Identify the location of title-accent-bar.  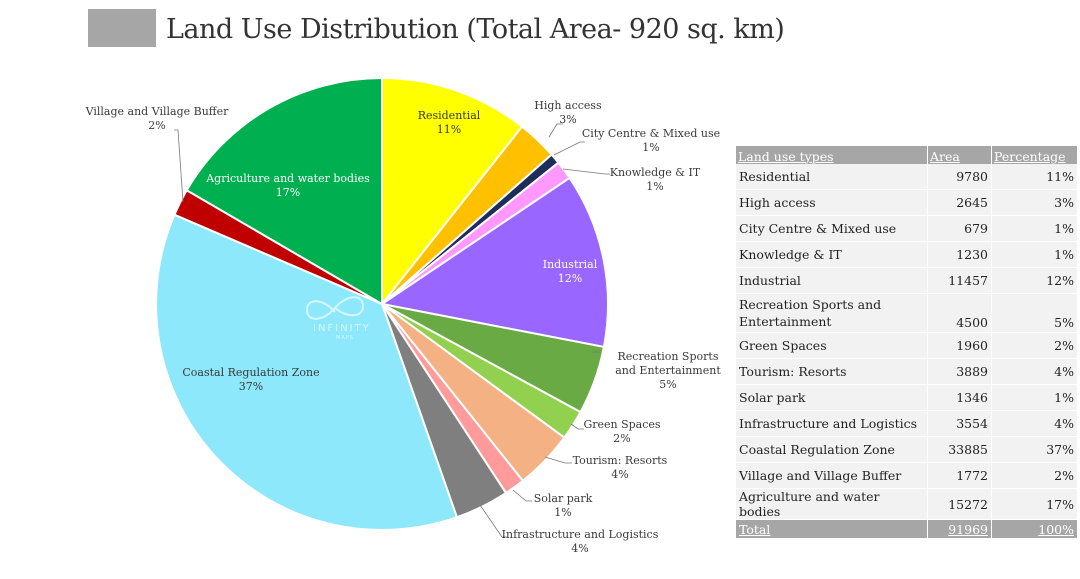
(122, 28).